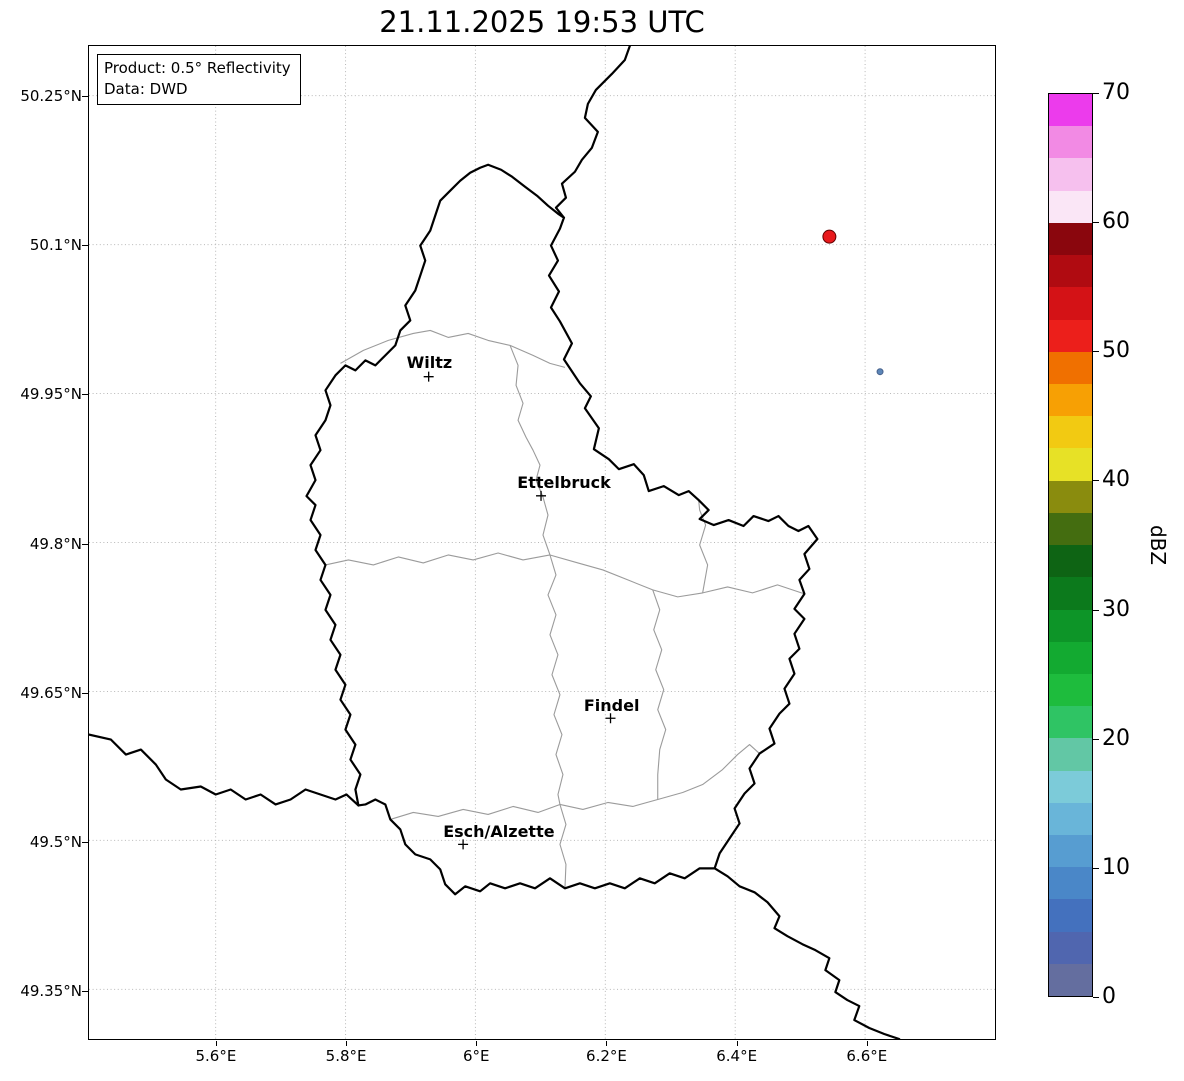 Image resolution: width=1184 pixels, height=1081 pixels. What do you see at coordinates (51, 991) in the screenshot?
I see `lat-tick-label: 49.35°N` at bounding box center [51, 991].